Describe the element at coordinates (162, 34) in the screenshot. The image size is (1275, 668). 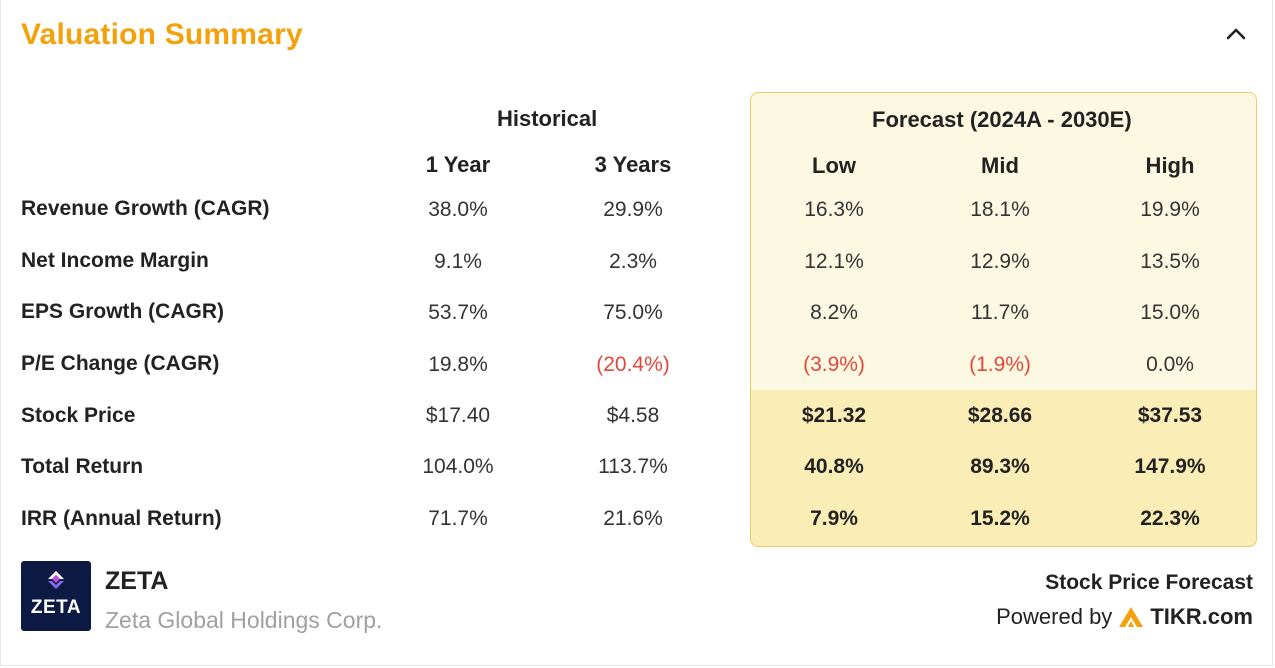
I see `page-title: Valuation Summary` at that location.